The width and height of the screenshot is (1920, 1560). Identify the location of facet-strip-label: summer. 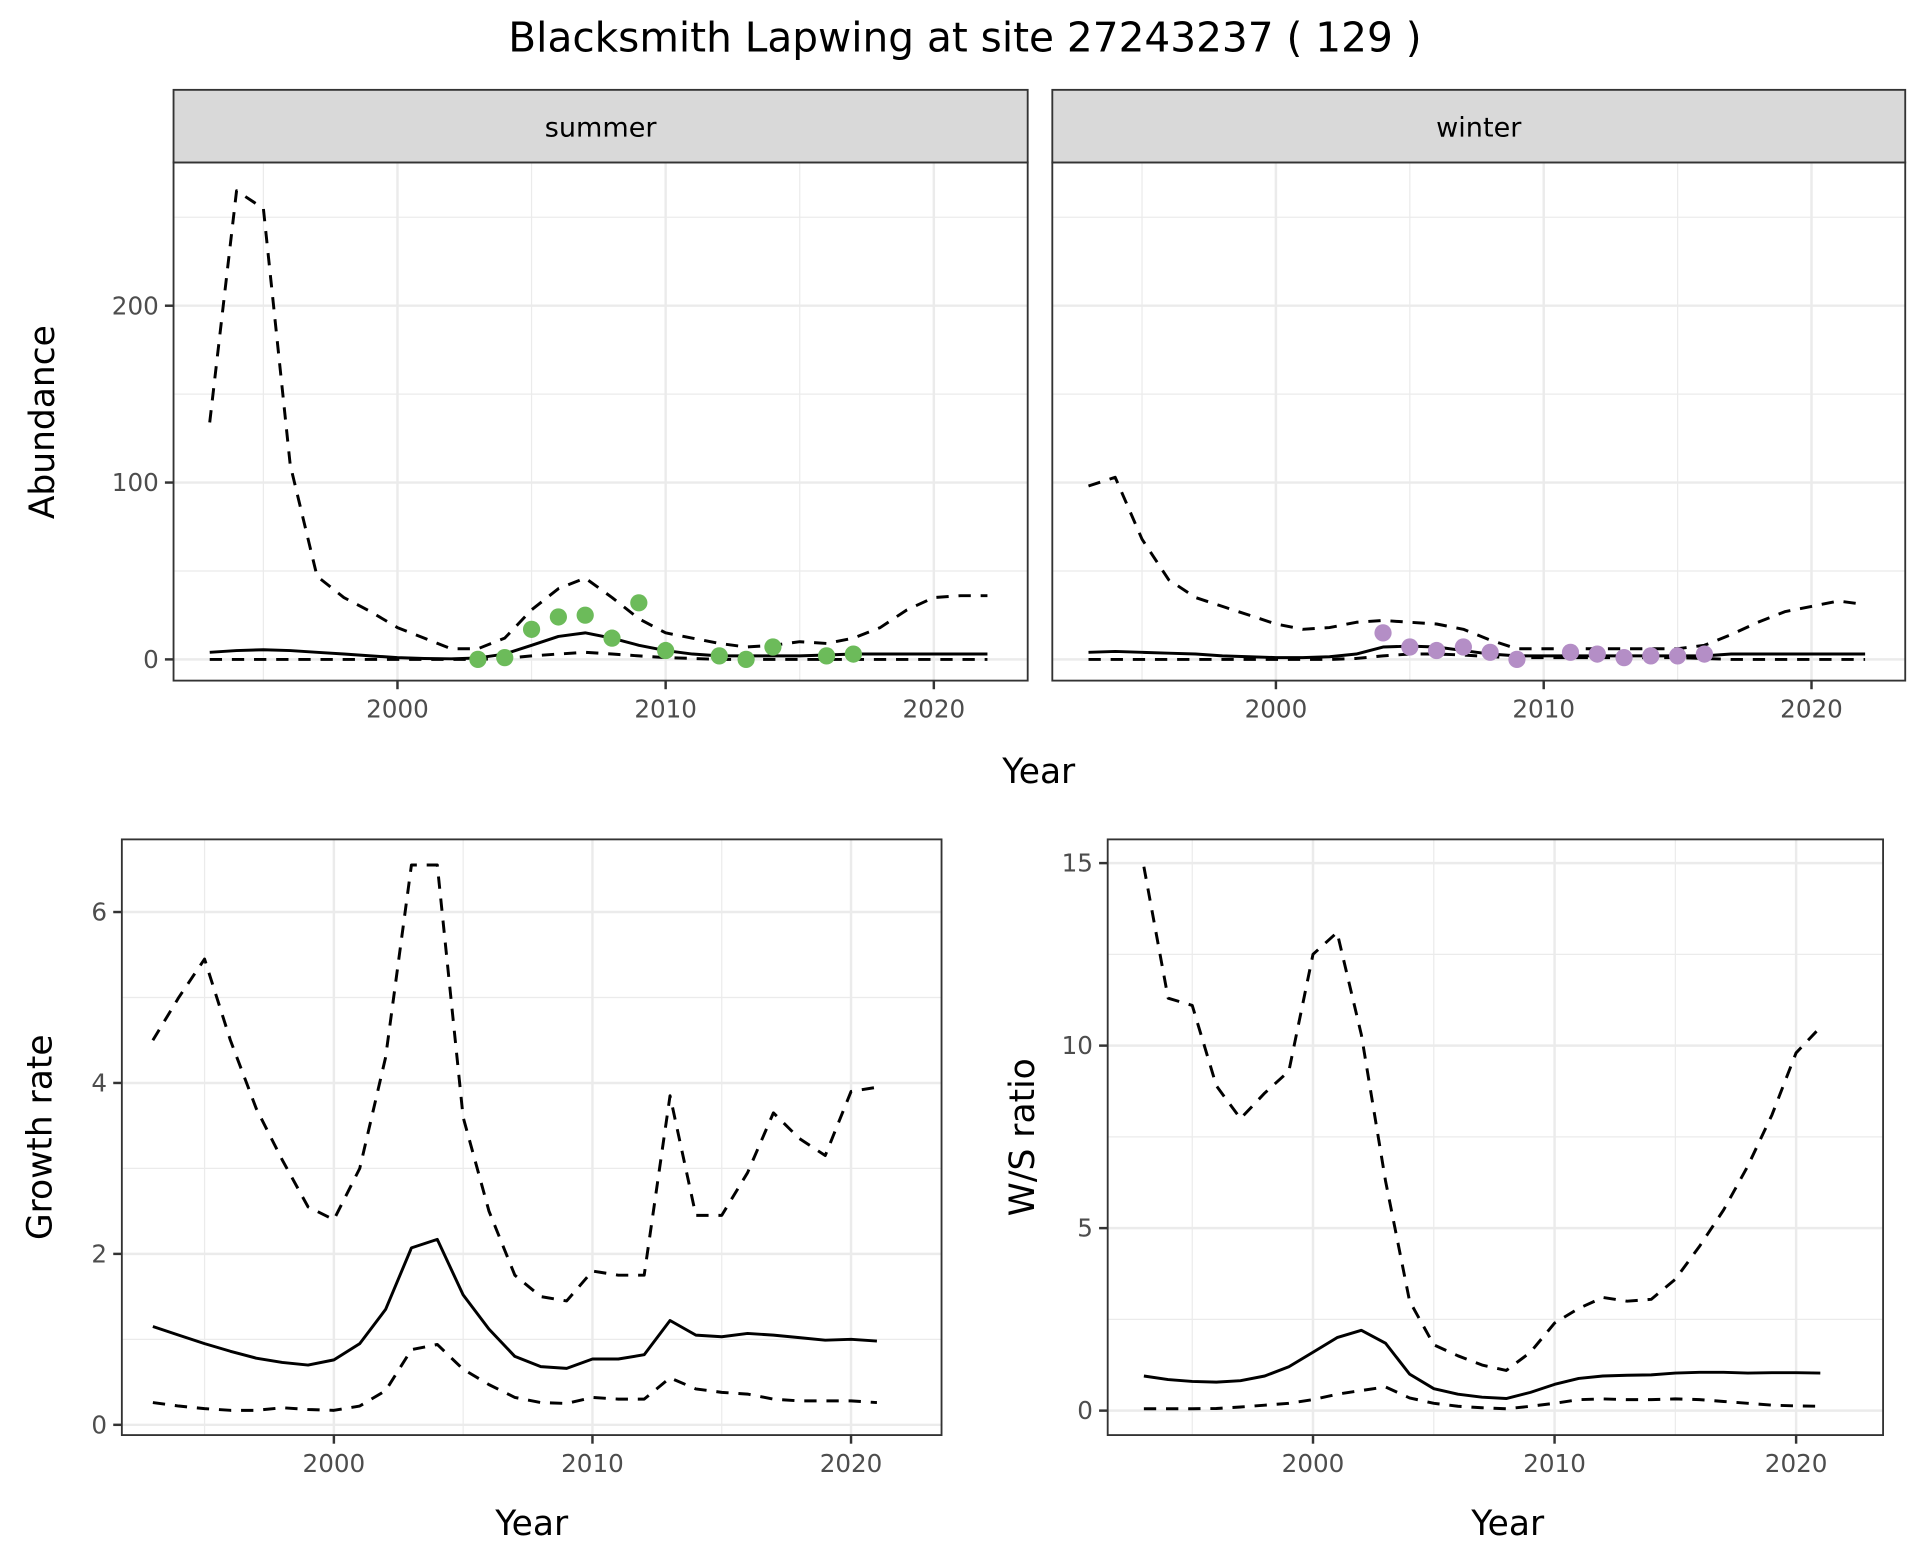
(601, 128).